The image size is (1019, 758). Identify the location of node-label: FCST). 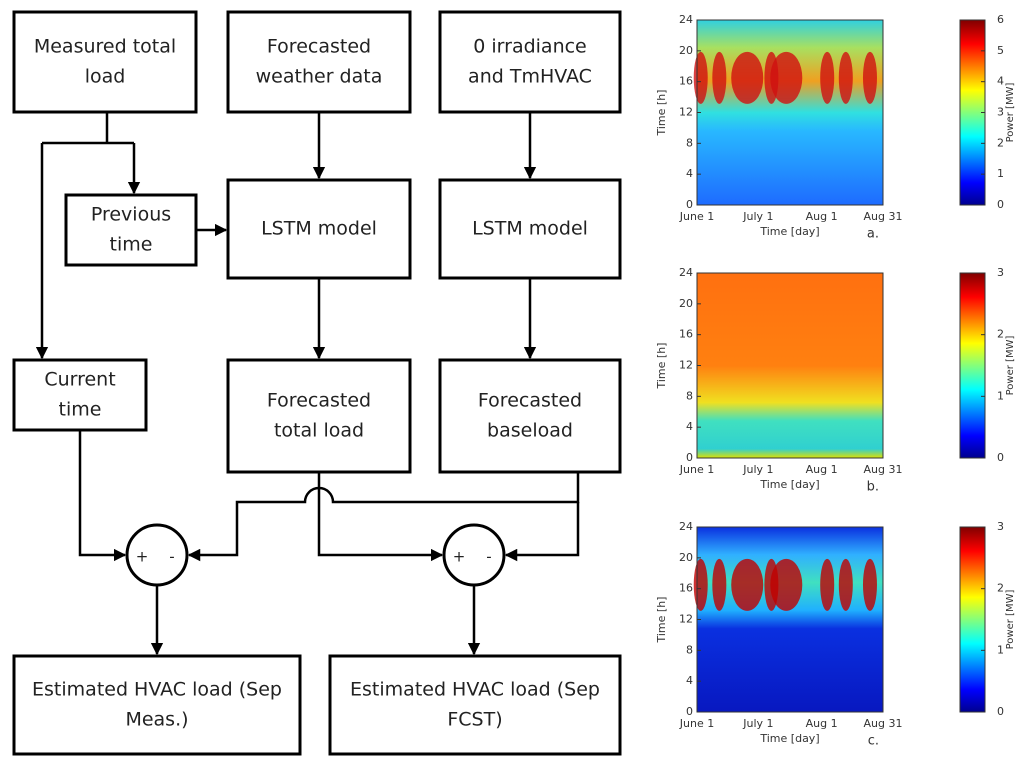
(474, 720).